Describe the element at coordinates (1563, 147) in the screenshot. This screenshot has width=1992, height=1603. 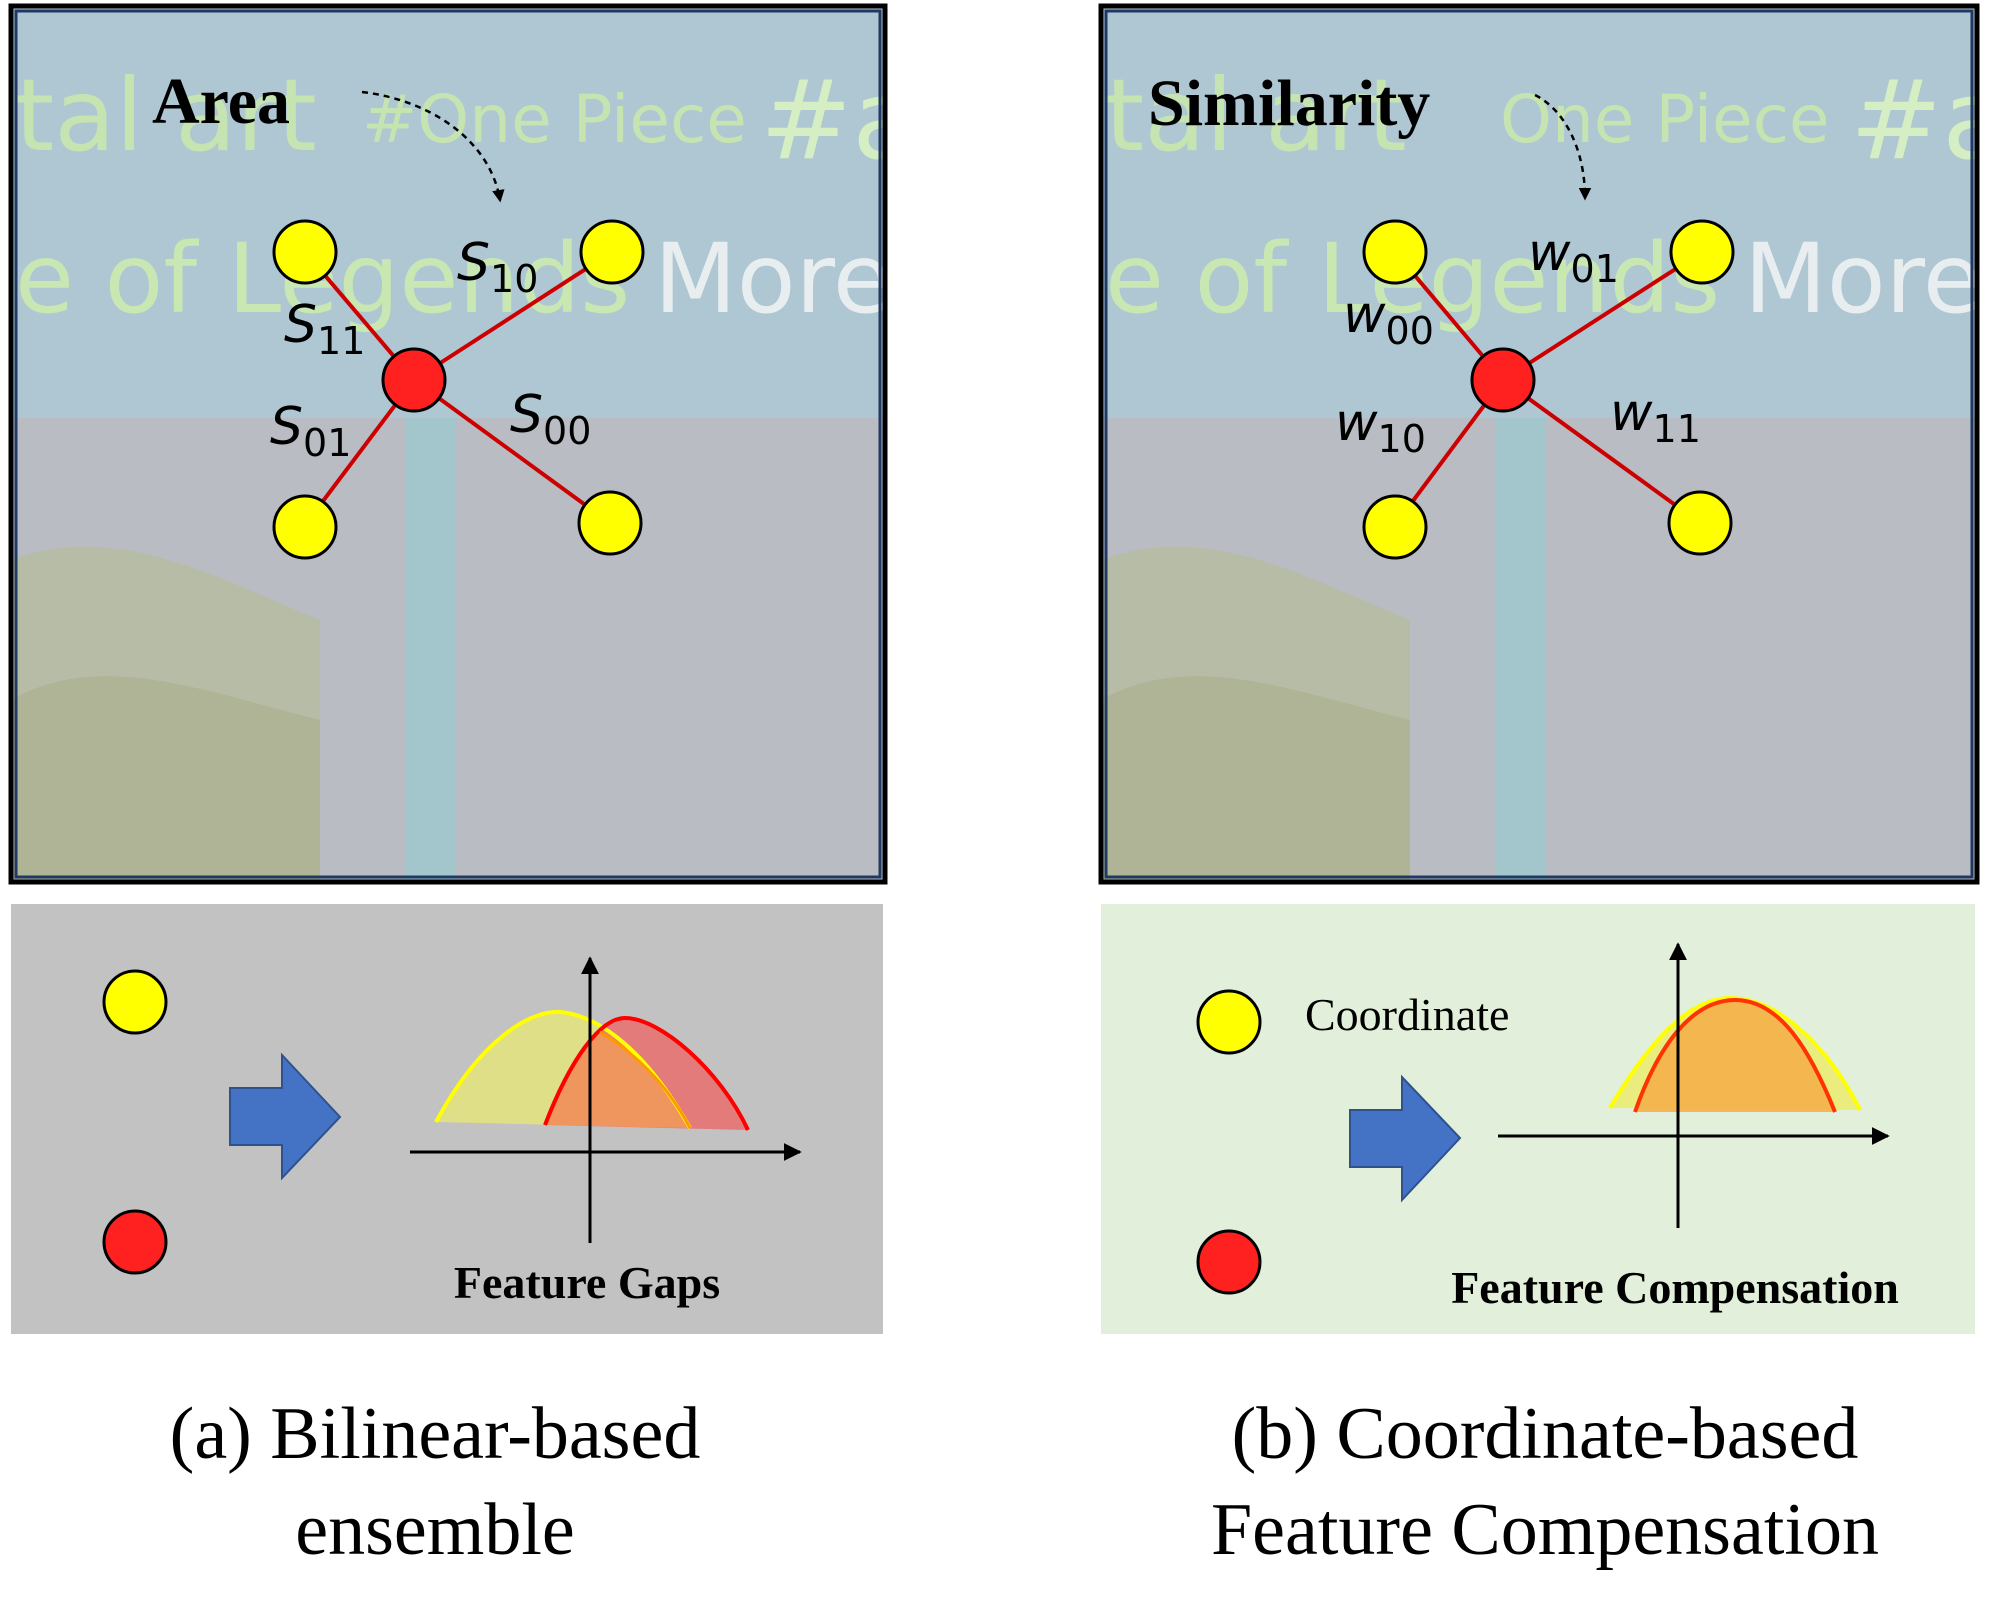
I see `panel-b-dashed-arrow` at that location.